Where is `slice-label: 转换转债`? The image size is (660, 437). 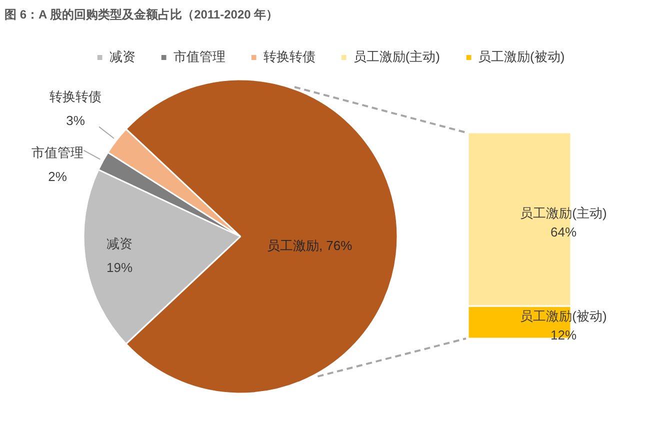 slice-label: 转换转债 is located at coordinates (76, 96).